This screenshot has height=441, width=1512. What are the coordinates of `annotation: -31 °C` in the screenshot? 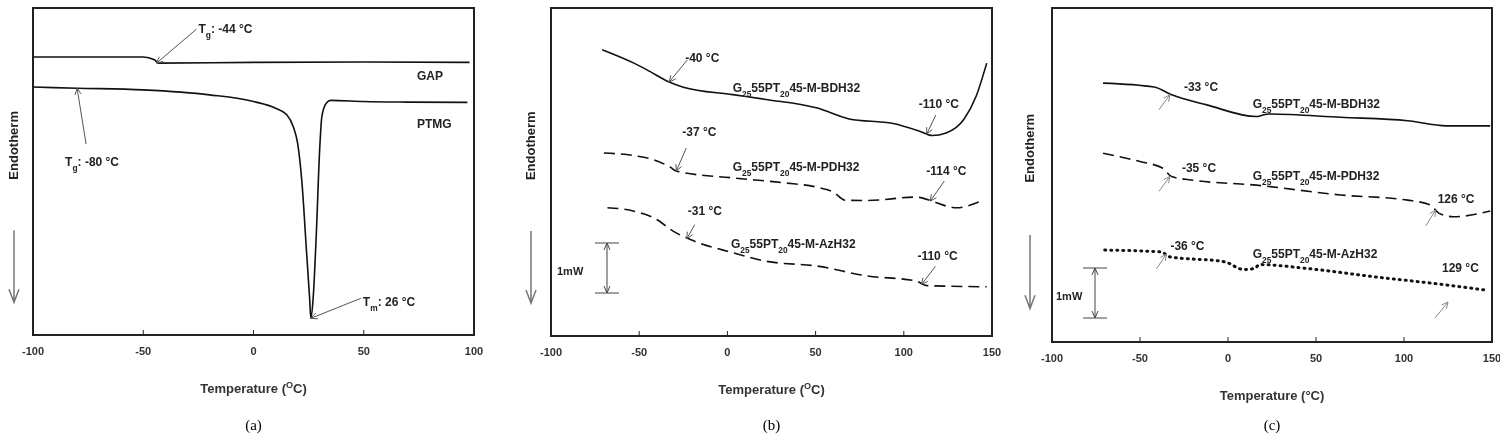 It's located at (705, 210).